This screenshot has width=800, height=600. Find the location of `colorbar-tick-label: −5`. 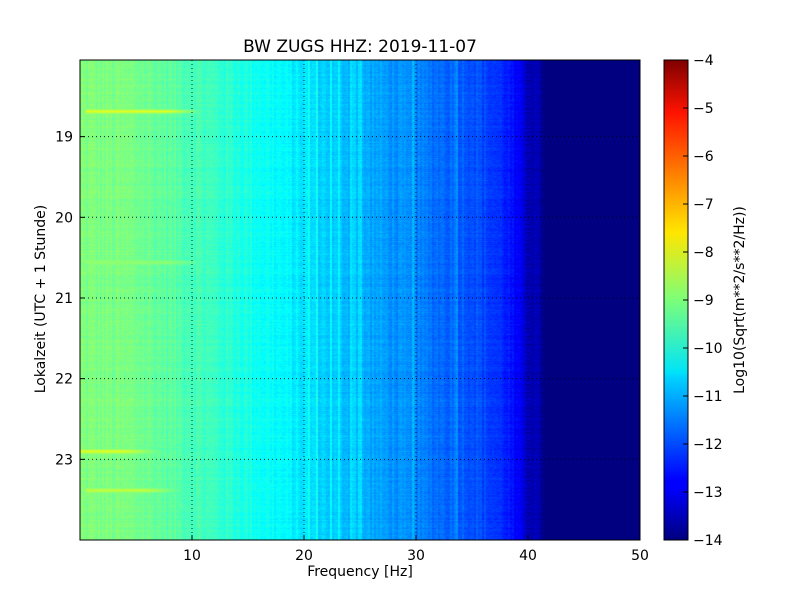

colorbar-tick-label: −5 is located at coordinates (703, 109).